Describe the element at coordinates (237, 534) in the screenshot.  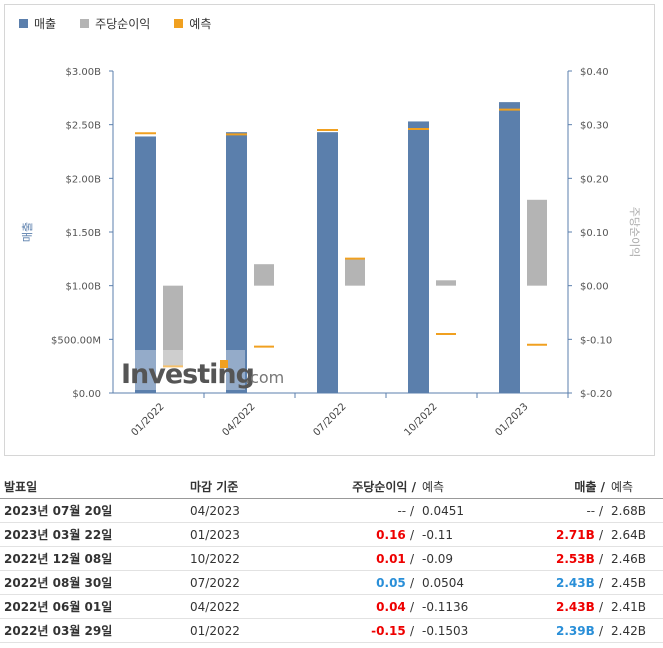
I see `period-cell: 01/2023` at that location.